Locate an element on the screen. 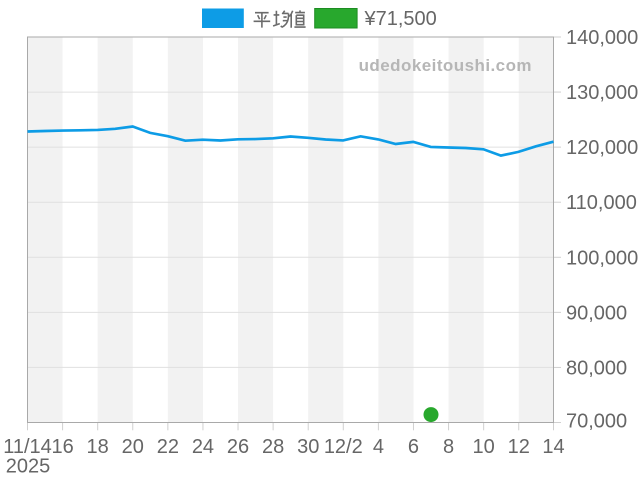 Image resolution: width=640 pixels, height=480 pixels. svg-text: 26 is located at coordinates (238, 447).